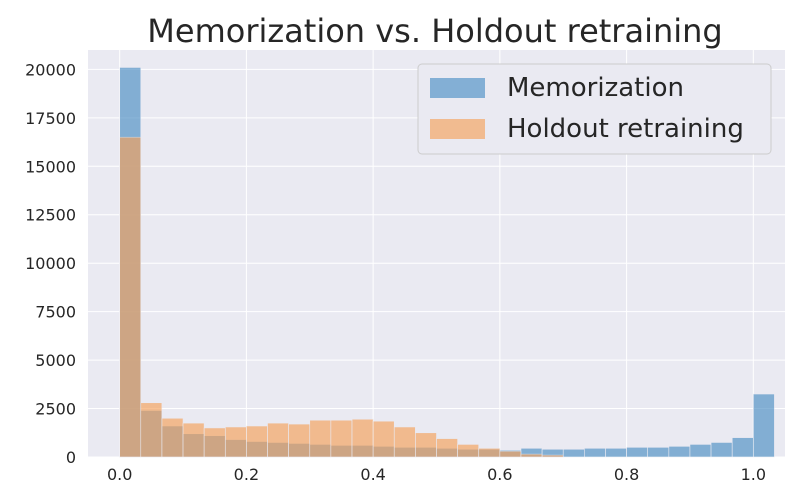 This screenshot has height=500, width=800. I want to click on y-tick-label: 17500, so click(50, 118).